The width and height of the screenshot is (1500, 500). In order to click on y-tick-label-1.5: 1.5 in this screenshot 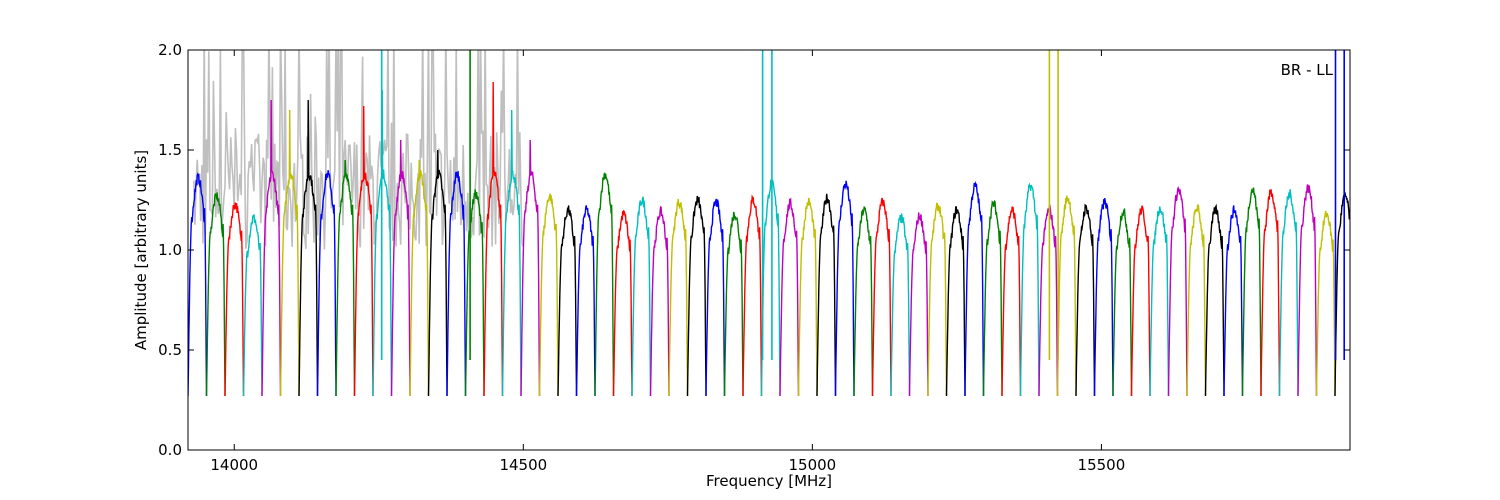, I will do `click(170, 150)`.